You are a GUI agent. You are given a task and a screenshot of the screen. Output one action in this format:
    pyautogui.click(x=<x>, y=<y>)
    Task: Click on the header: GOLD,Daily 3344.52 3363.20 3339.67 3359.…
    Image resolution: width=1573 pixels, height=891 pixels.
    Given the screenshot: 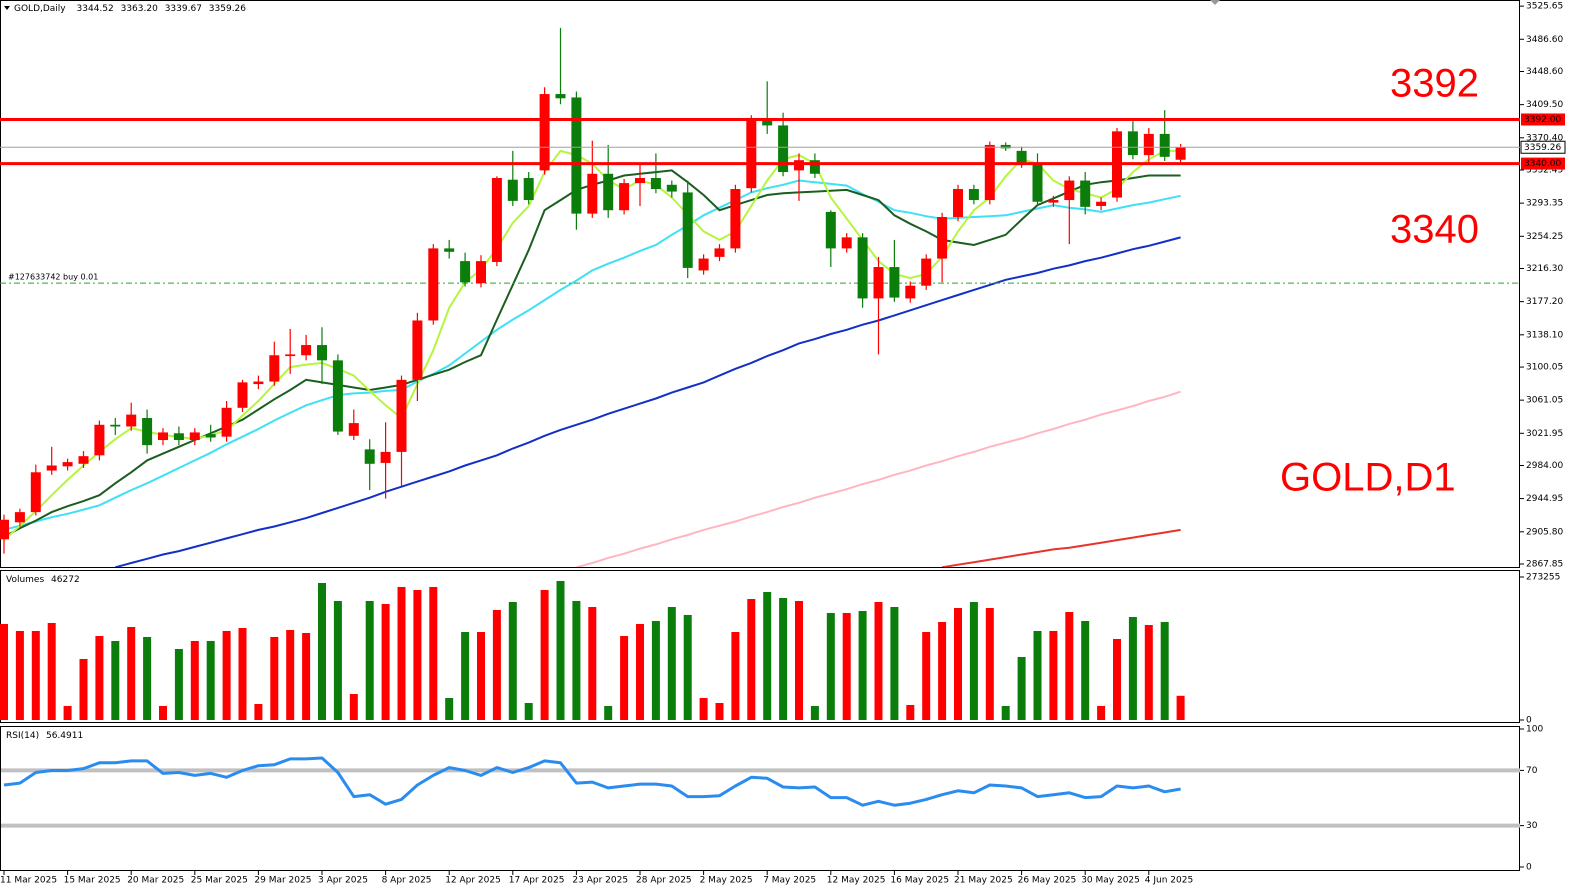 What is the action you would take?
    pyautogui.click(x=130, y=9)
    